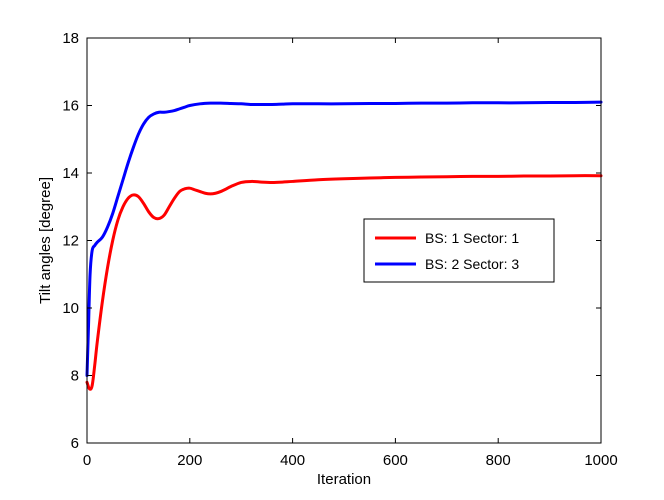  Describe the element at coordinates (189, 460) in the screenshot. I see `x-tick-label: 200` at that location.